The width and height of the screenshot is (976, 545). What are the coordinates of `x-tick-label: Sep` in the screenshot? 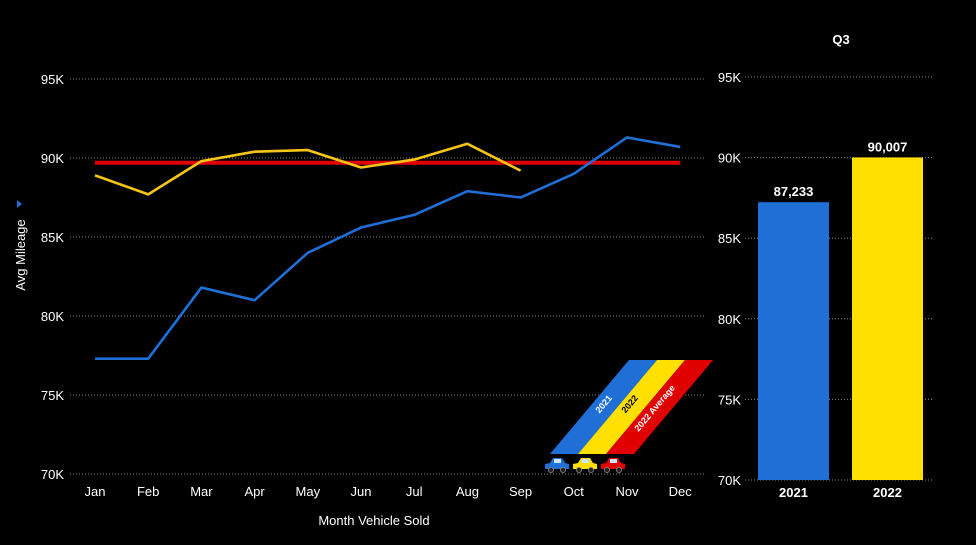 It's located at (520, 491).